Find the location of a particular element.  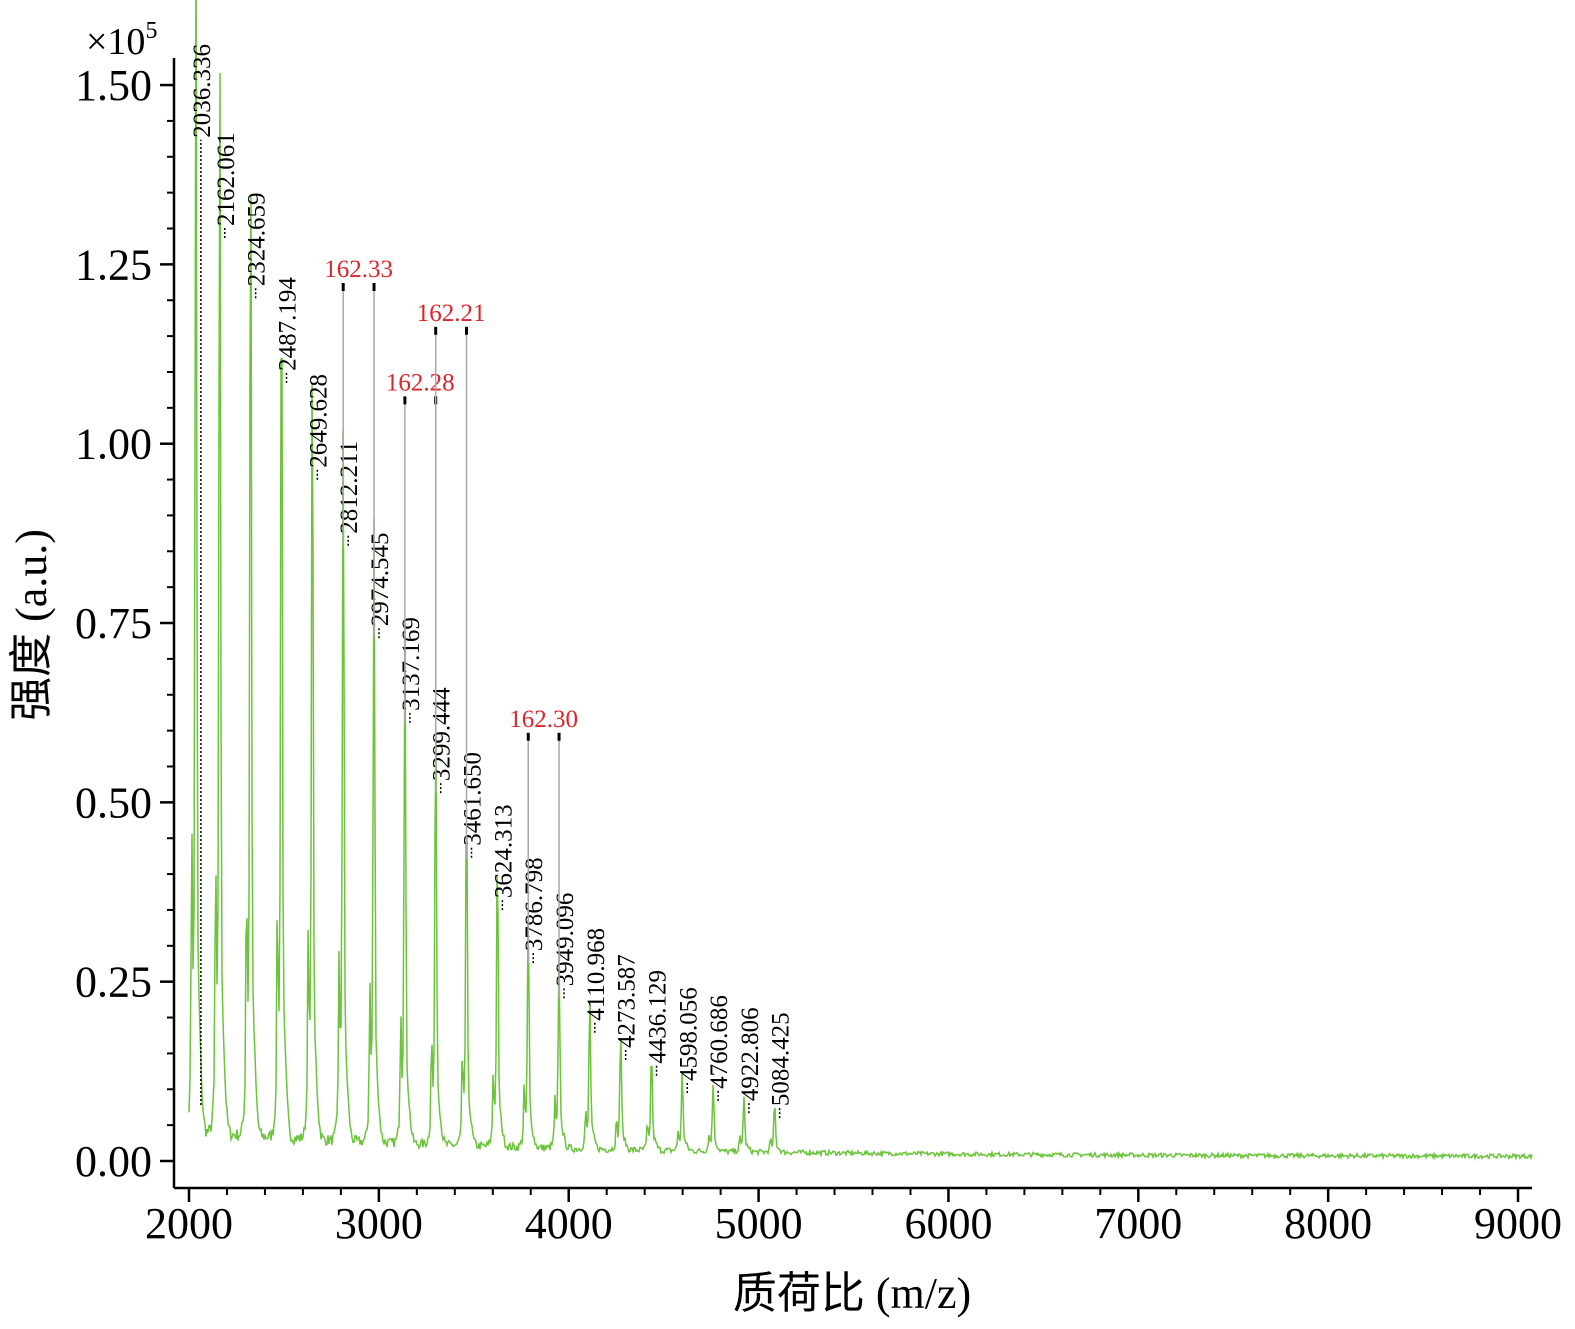

x-tick-label: 4000 is located at coordinates (569, 1223).